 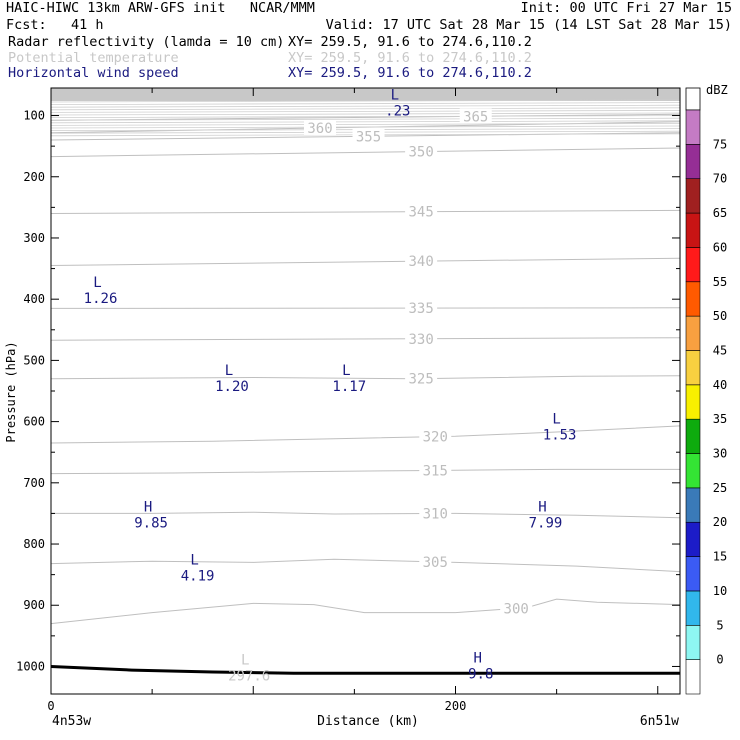 I want to click on theta-label-345: 345, so click(x=420, y=213).